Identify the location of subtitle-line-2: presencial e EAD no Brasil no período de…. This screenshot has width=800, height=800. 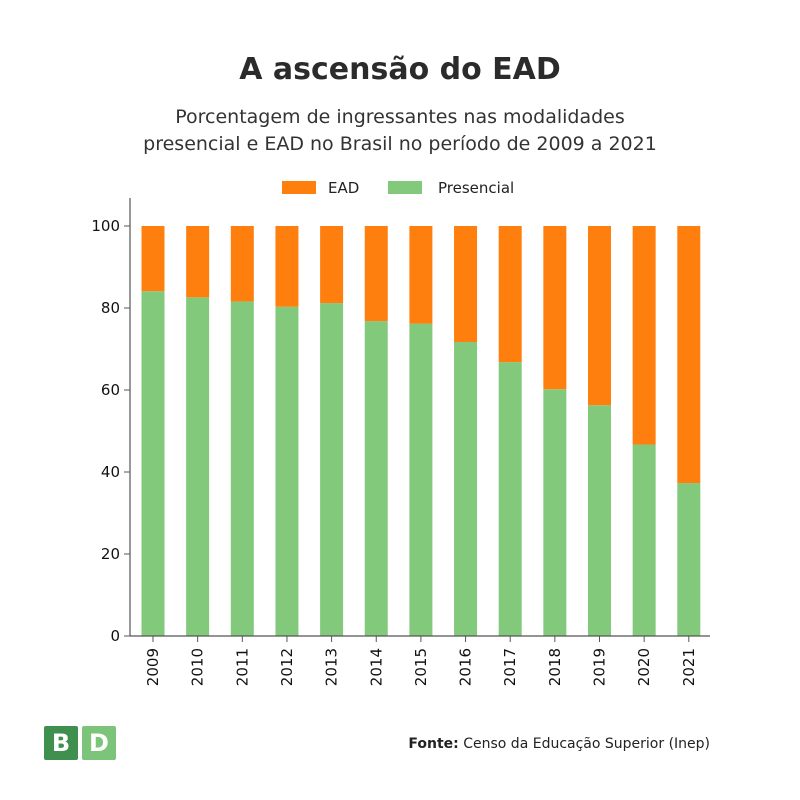
(400, 144).